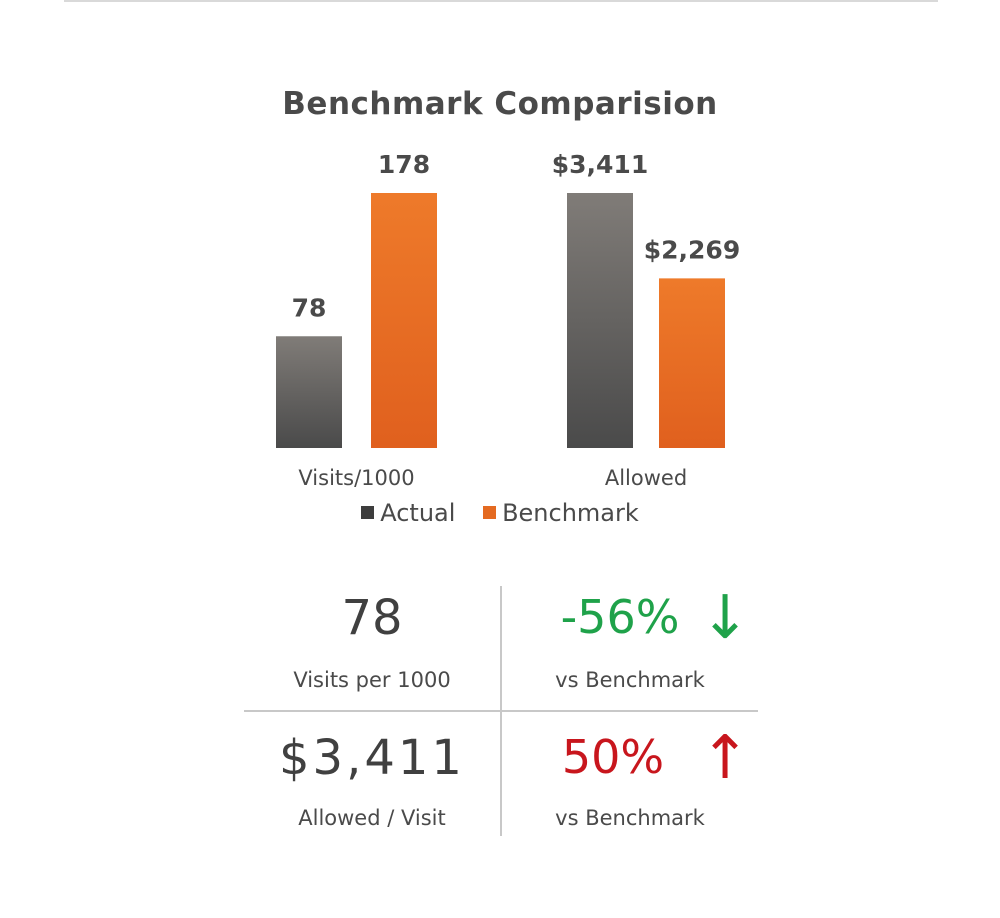 This screenshot has width=1000, height=918. I want to click on legend-swatch-actual, so click(368, 512).